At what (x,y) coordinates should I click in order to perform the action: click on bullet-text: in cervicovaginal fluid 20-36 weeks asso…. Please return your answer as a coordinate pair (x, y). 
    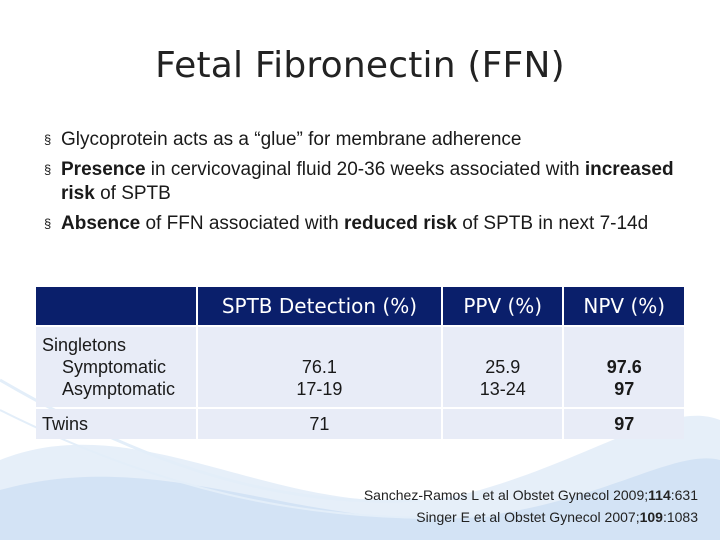
    Looking at the image, I should click on (365, 169).